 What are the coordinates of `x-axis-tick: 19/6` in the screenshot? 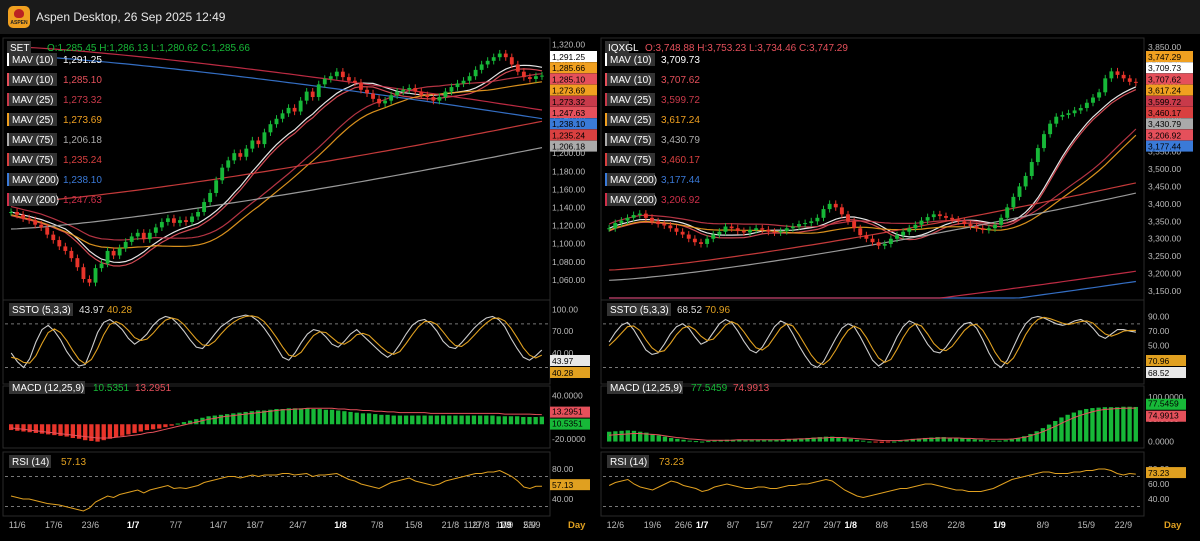 It's located at (653, 525).